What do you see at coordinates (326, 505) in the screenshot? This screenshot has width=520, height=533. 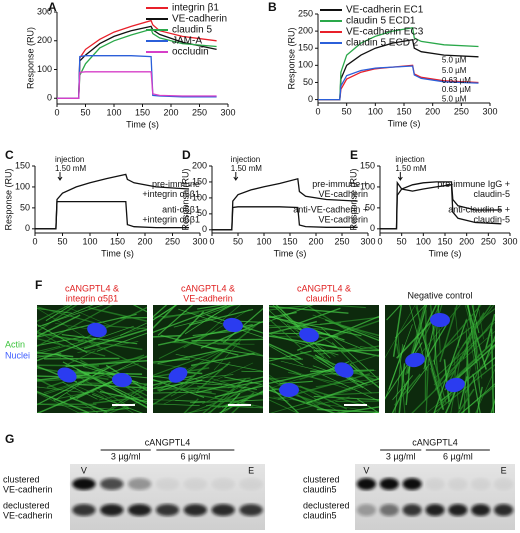 I see `row-label: declustered` at bounding box center [326, 505].